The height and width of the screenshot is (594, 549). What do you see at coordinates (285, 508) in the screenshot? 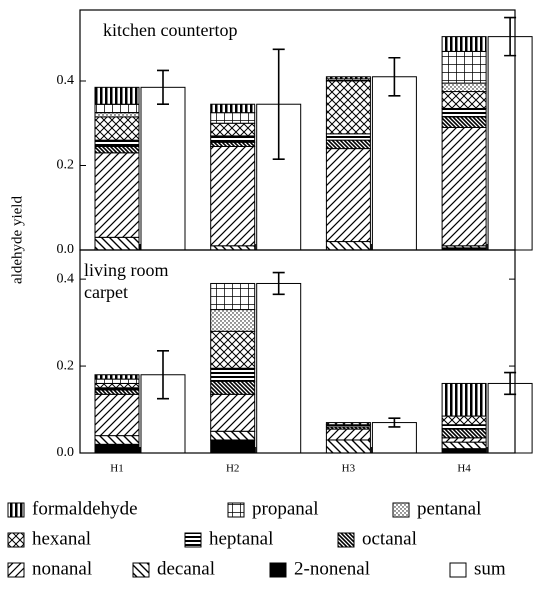
I see `legend-label: propanal` at bounding box center [285, 508].